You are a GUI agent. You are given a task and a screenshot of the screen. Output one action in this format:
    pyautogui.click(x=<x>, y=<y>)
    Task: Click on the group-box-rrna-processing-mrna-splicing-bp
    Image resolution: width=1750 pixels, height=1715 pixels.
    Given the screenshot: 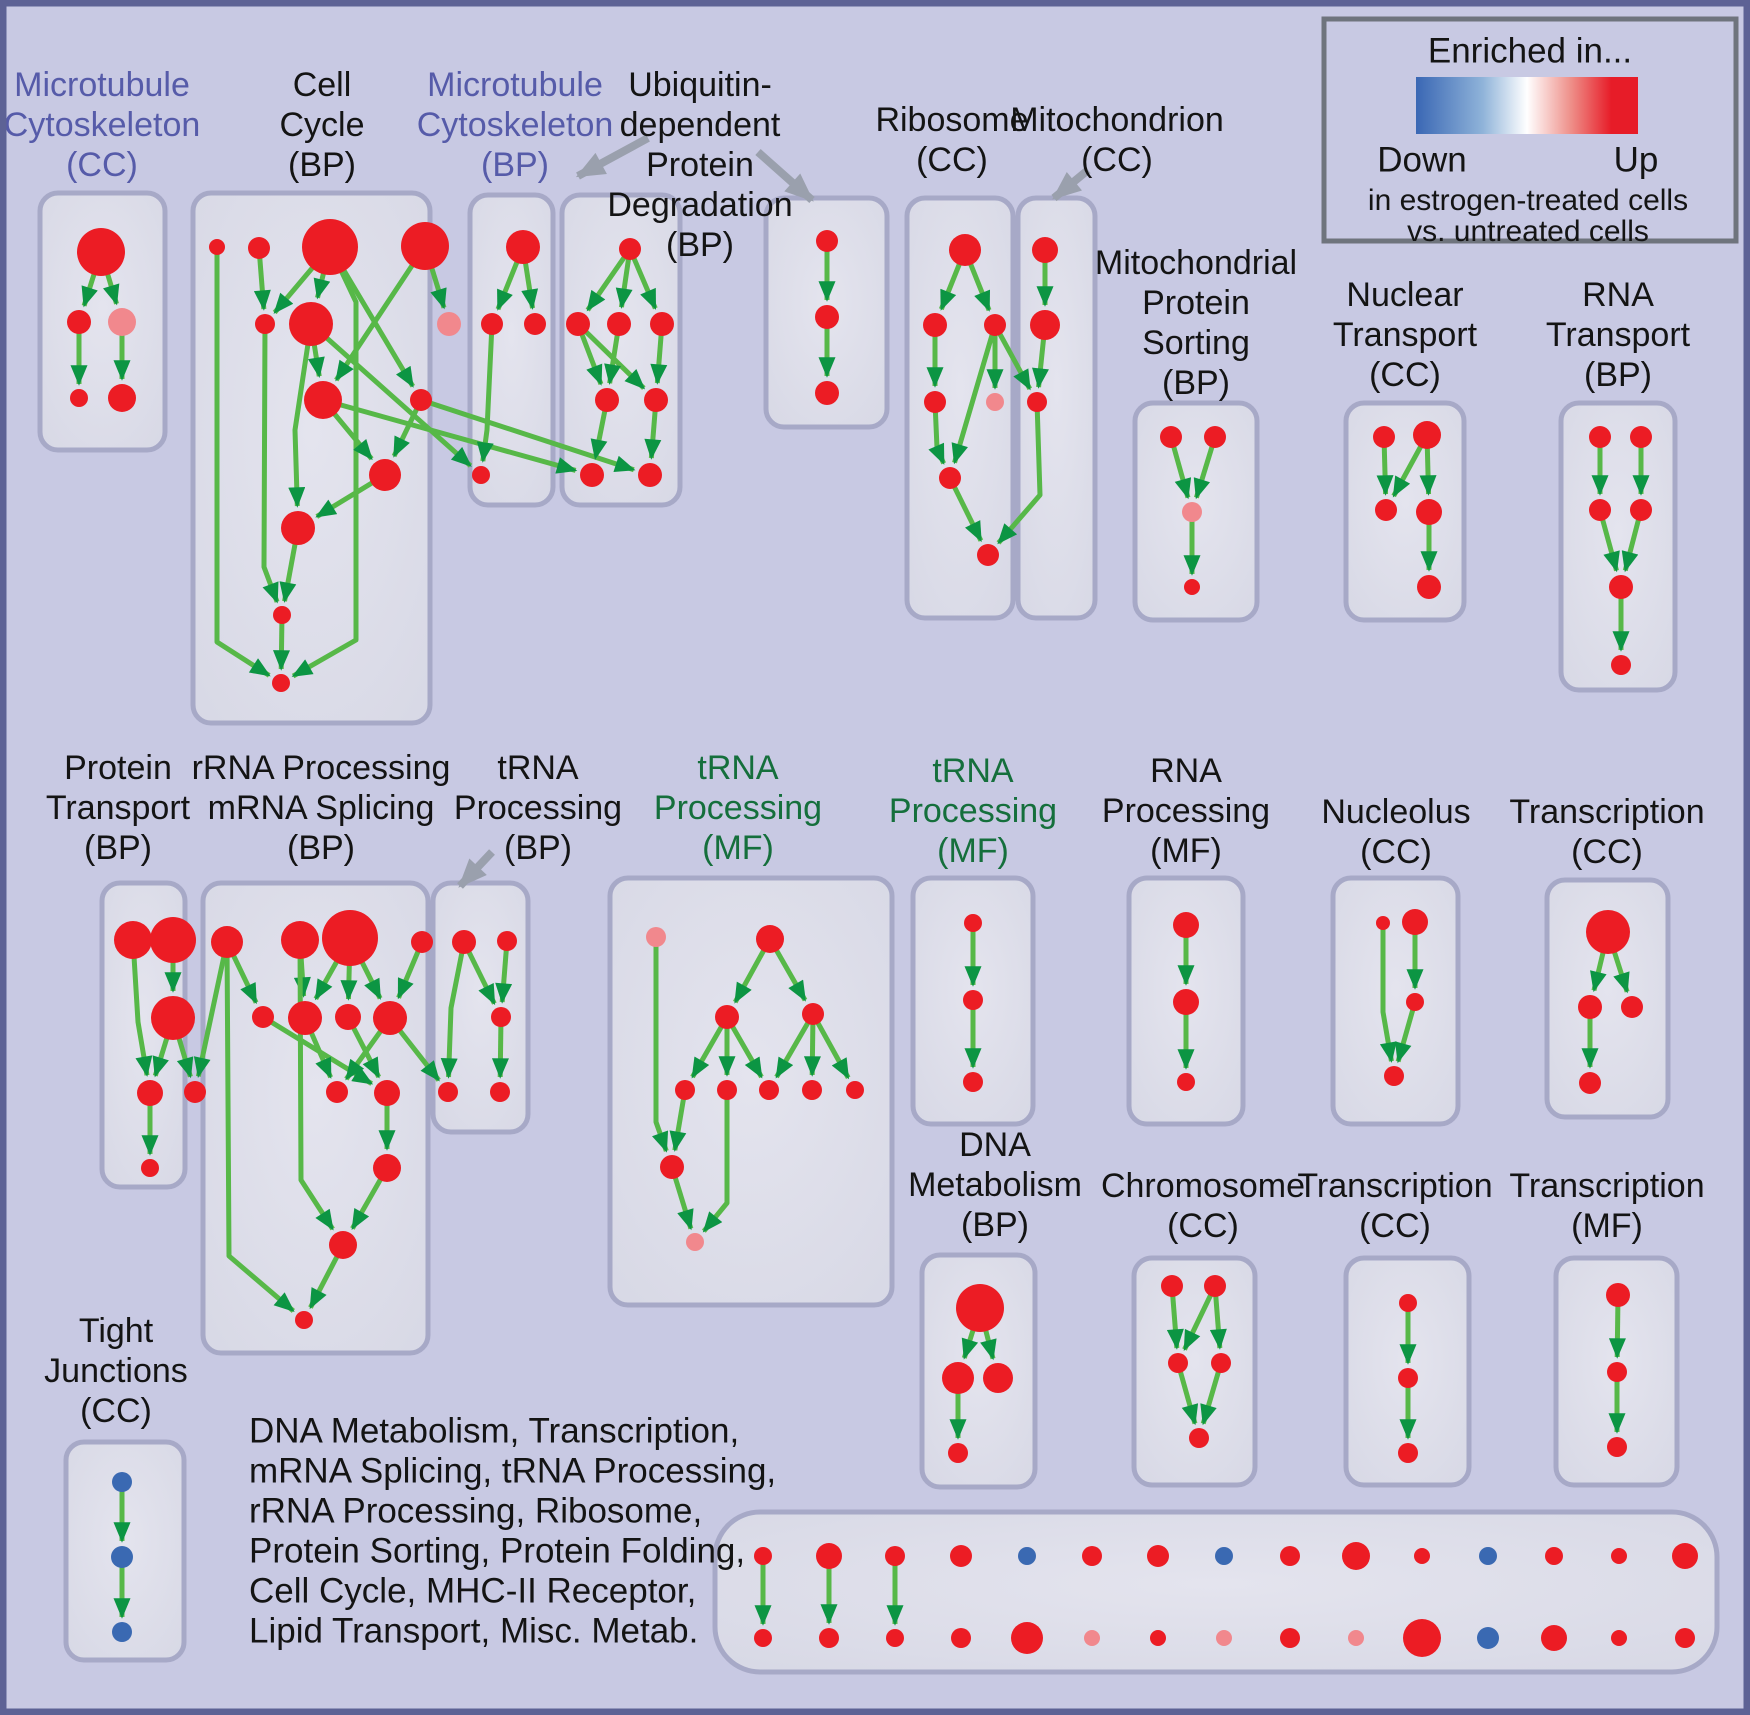 What is the action you would take?
    pyautogui.click(x=315, y=1118)
    